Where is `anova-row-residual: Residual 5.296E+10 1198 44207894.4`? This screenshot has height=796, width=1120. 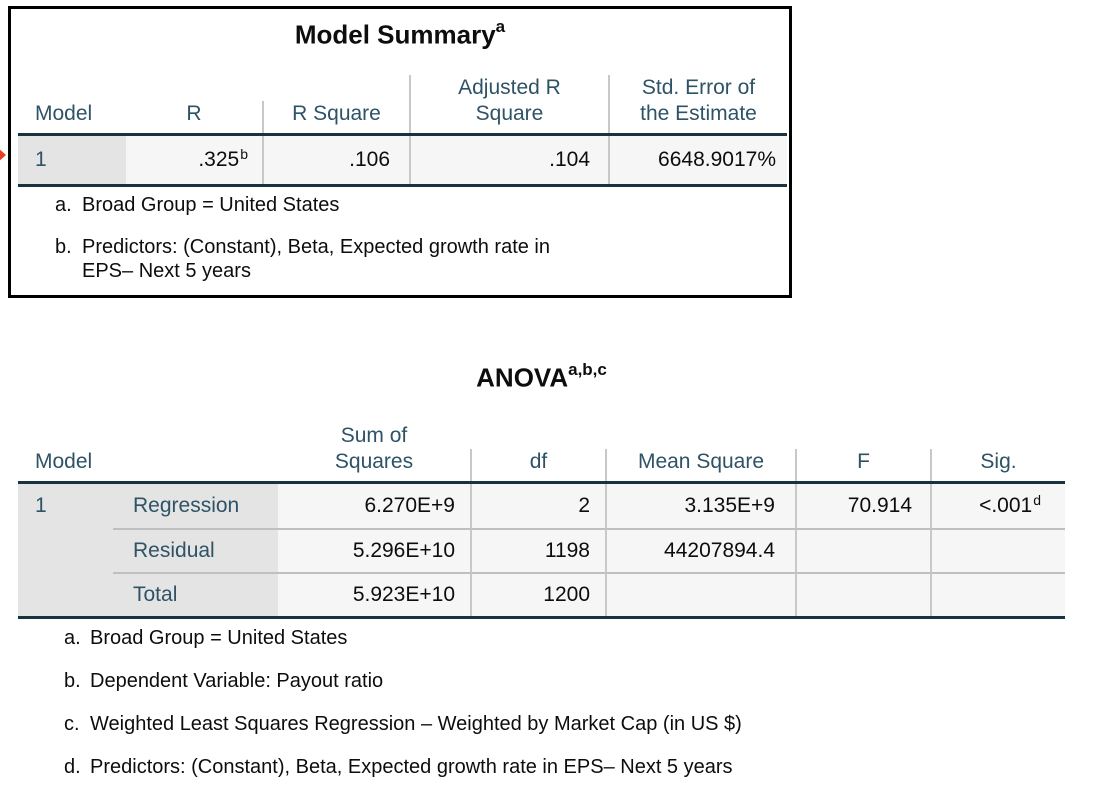
anova-row-residual: Residual 5.296E+10 1198 44207894.4 is located at coordinates (541, 550).